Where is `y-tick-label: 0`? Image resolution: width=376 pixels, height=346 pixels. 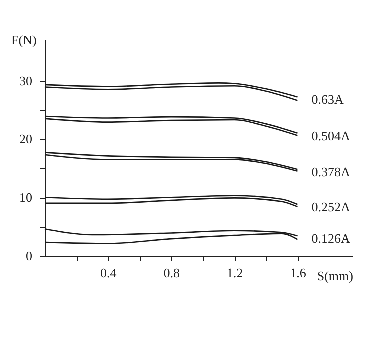
y-tick-label: 0 is located at coordinates (29, 256).